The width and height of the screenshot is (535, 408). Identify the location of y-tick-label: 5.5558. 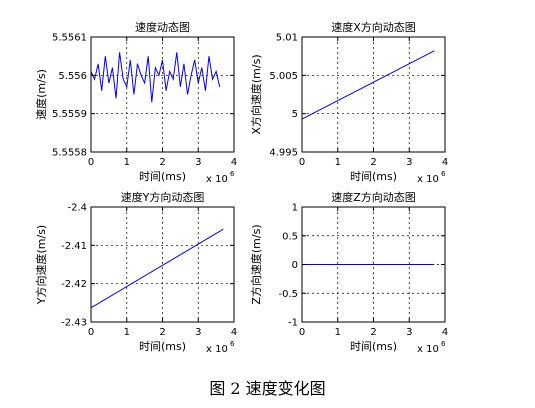
(69, 153).